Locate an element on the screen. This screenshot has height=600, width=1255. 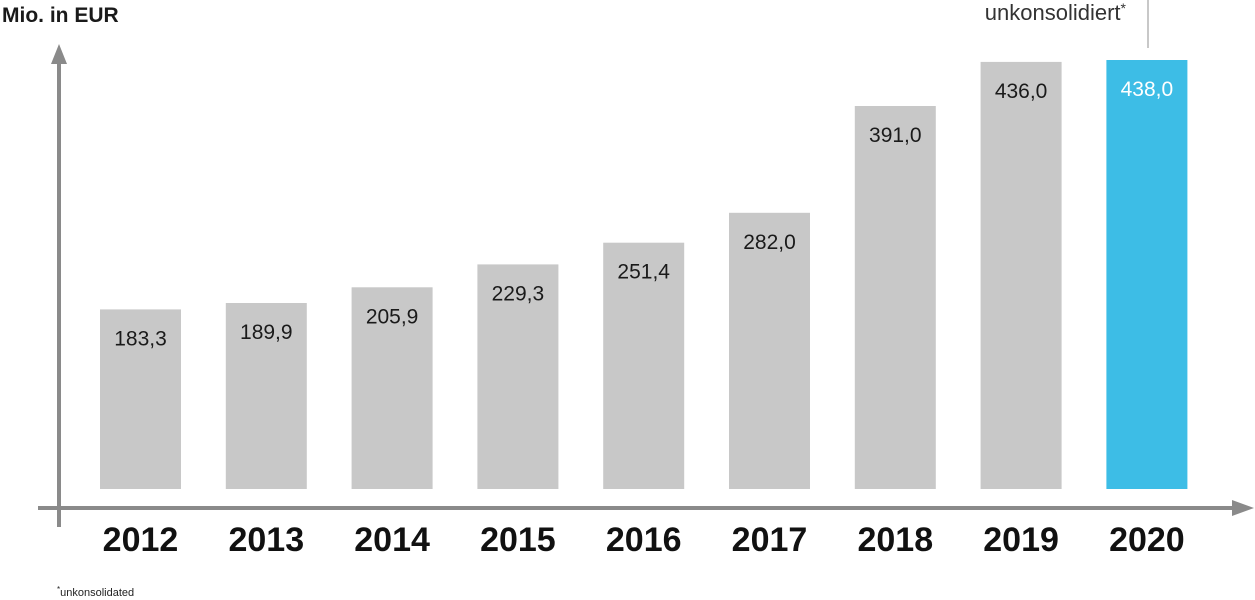
value-label-2013: 189,9 is located at coordinates (266, 332).